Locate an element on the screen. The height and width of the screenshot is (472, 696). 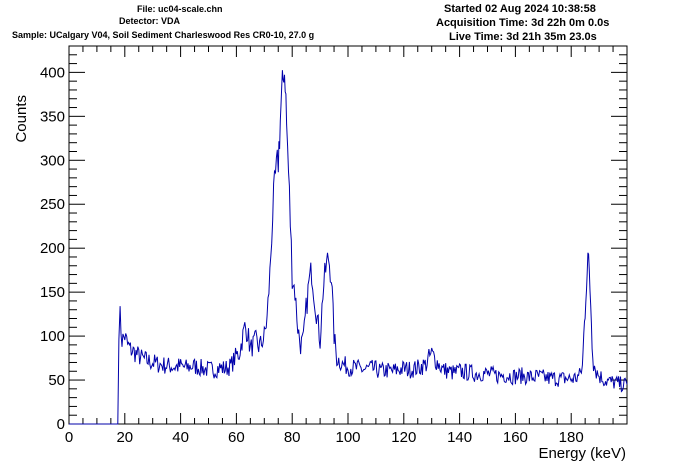
y-tick-label: 250 is located at coordinates (52, 204).